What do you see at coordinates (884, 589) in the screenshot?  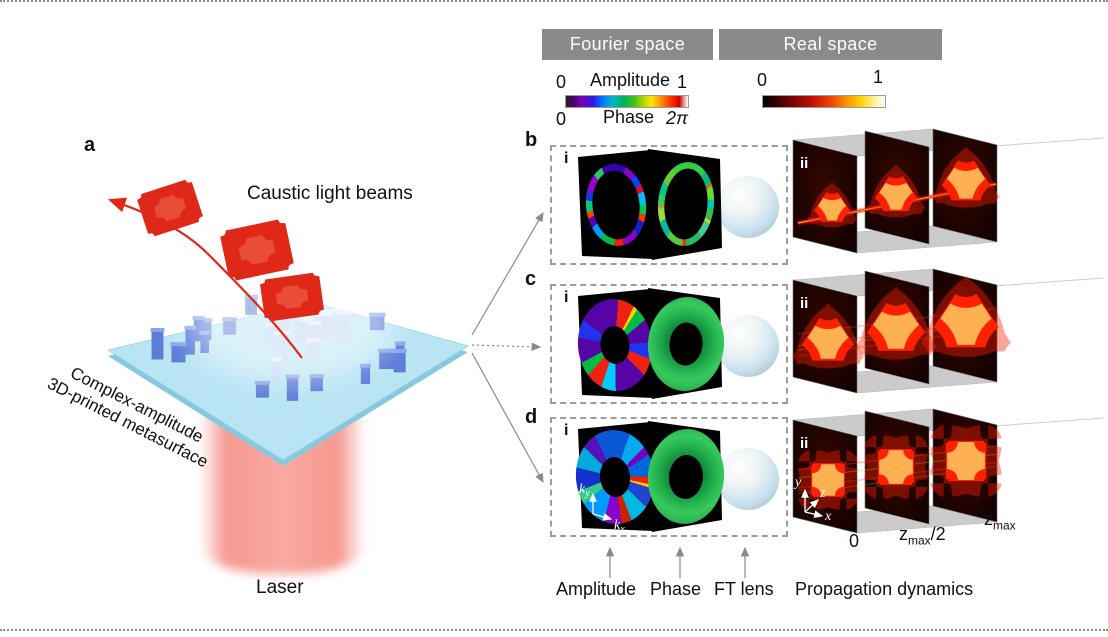 I see `bottom-label-propagation: Propagation dynamics` at bounding box center [884, 589].